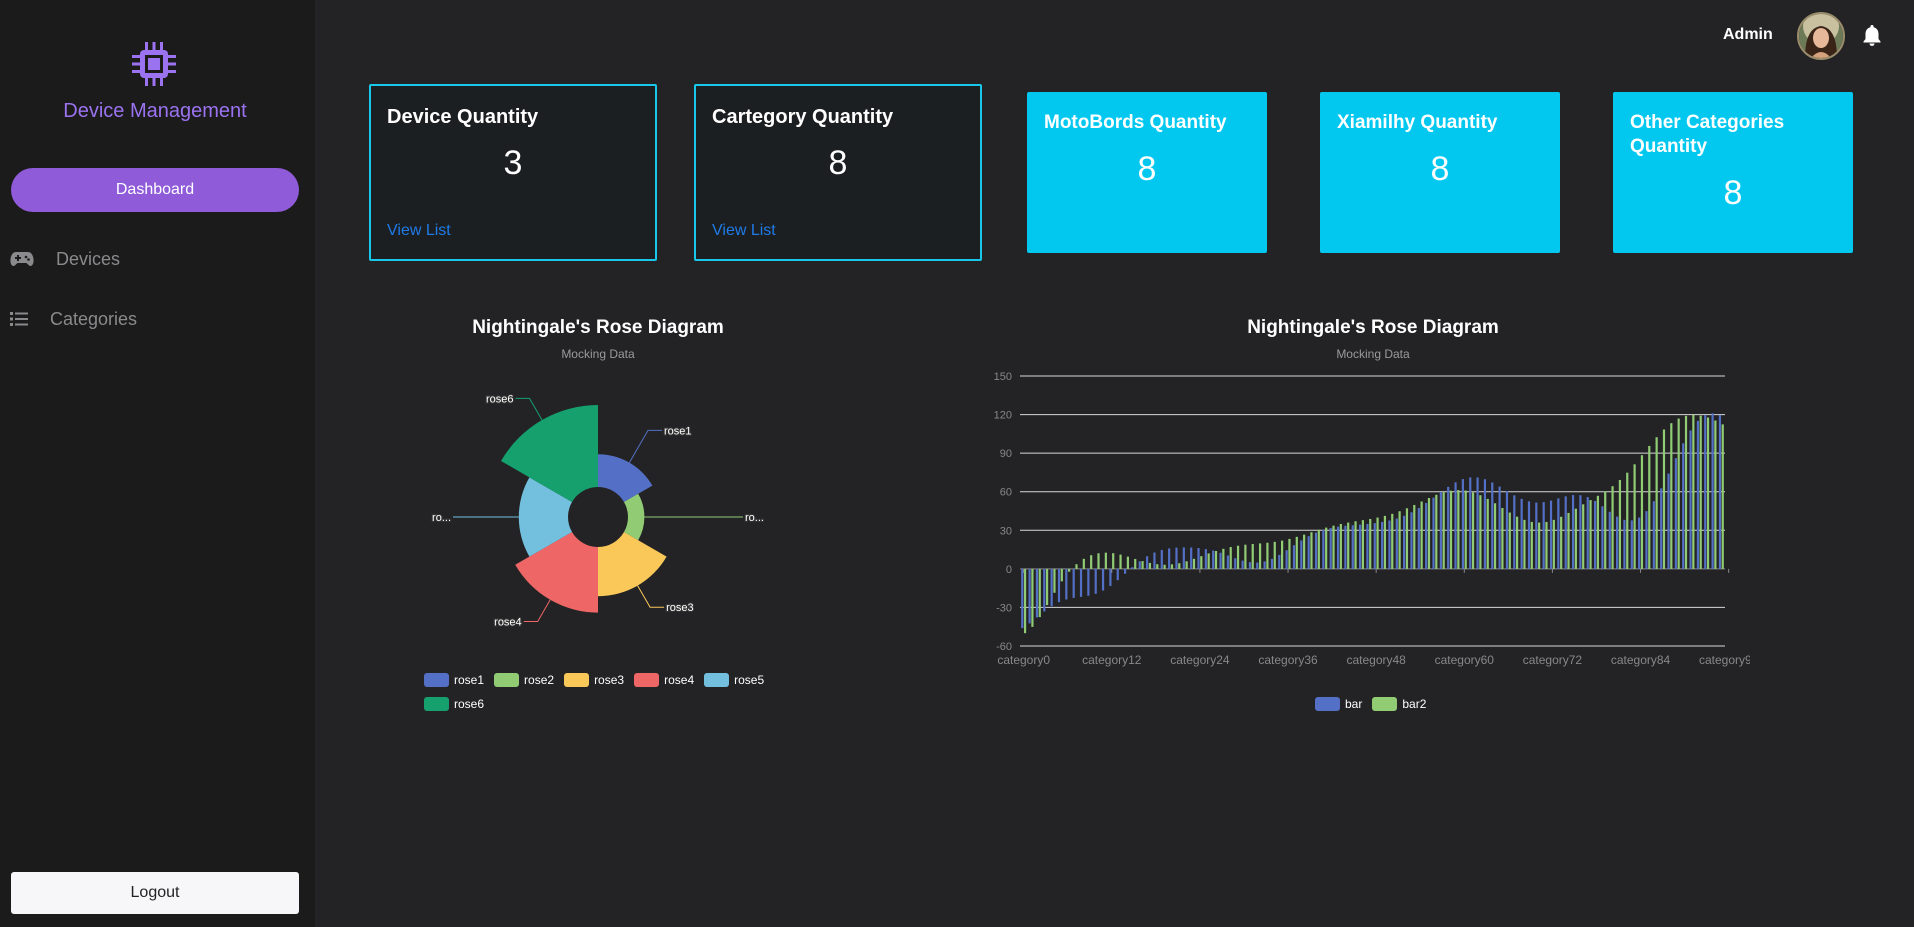 This screenshot has height=927, width=1914. Describe the element at coordinates (454, 704) in the screenshot. I see `legend-item-rose6: rose6` at that location.